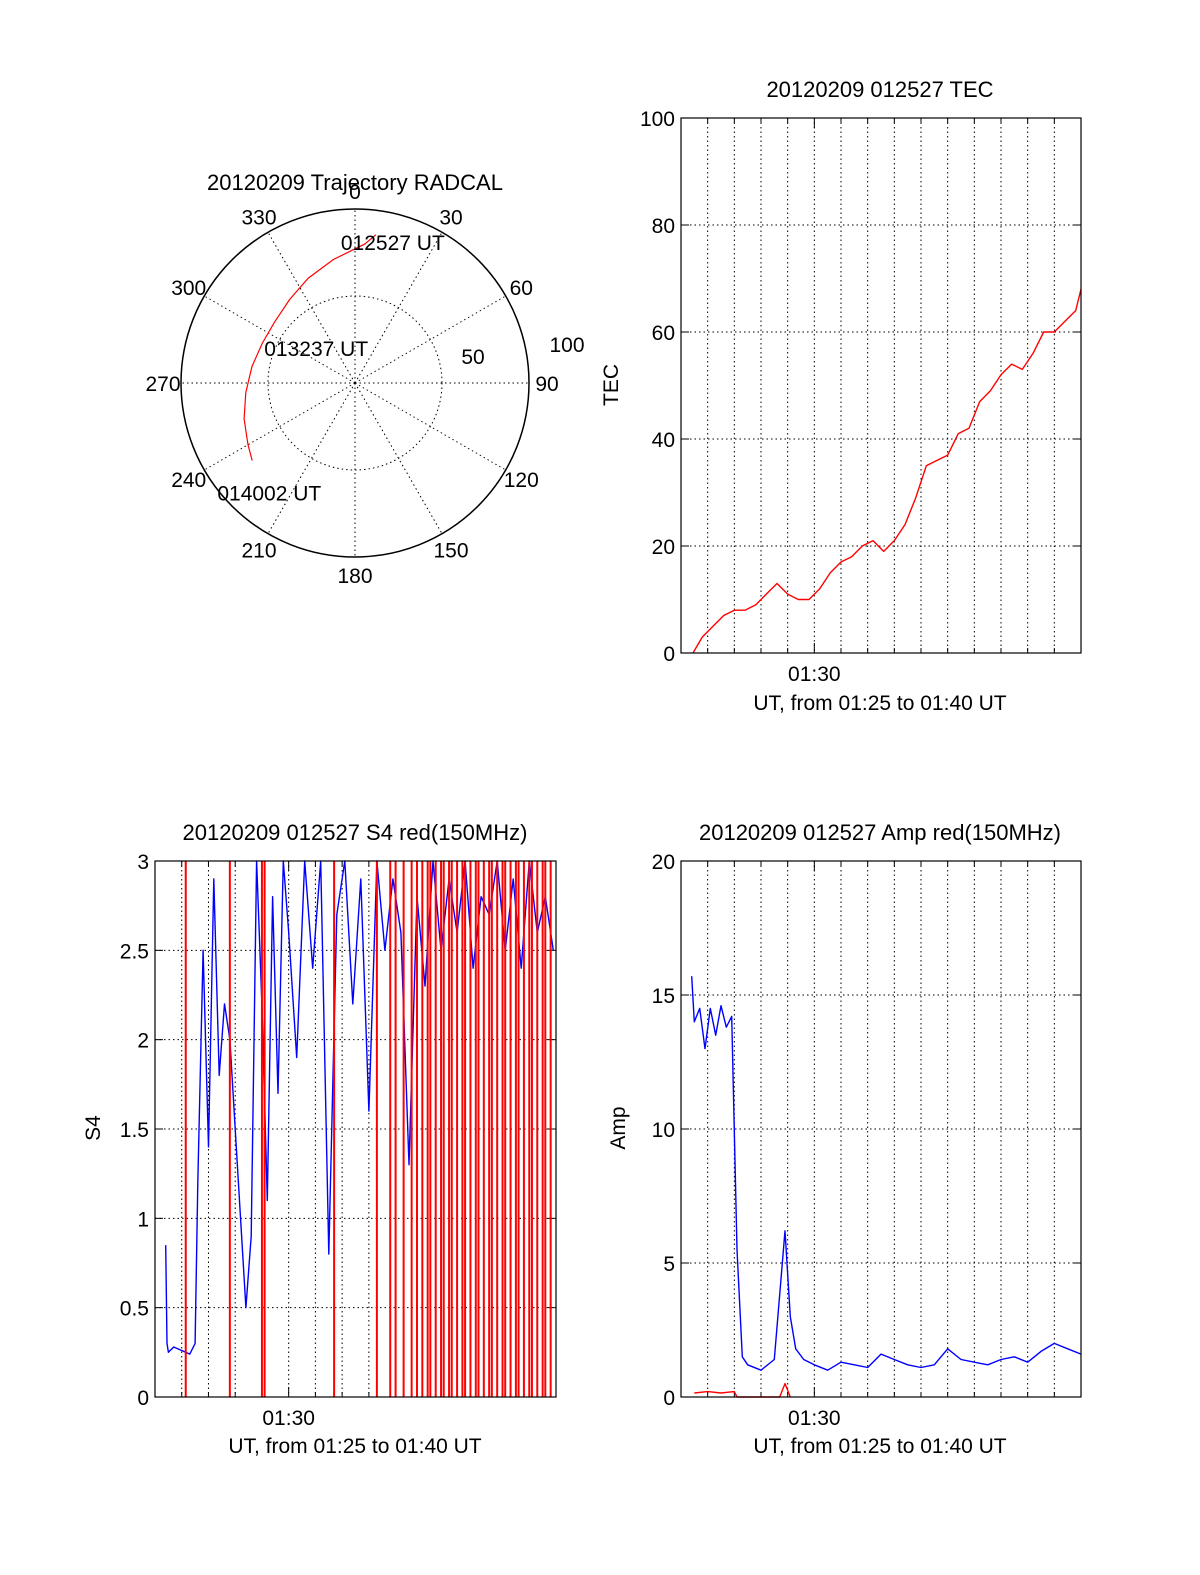 This screenshot has height=1575, width=1200. What do you see at coordinates (269, 494) in the screenshot?
I see `trajectory-time-label: 014002 UT` at bounding box center [269, 494].